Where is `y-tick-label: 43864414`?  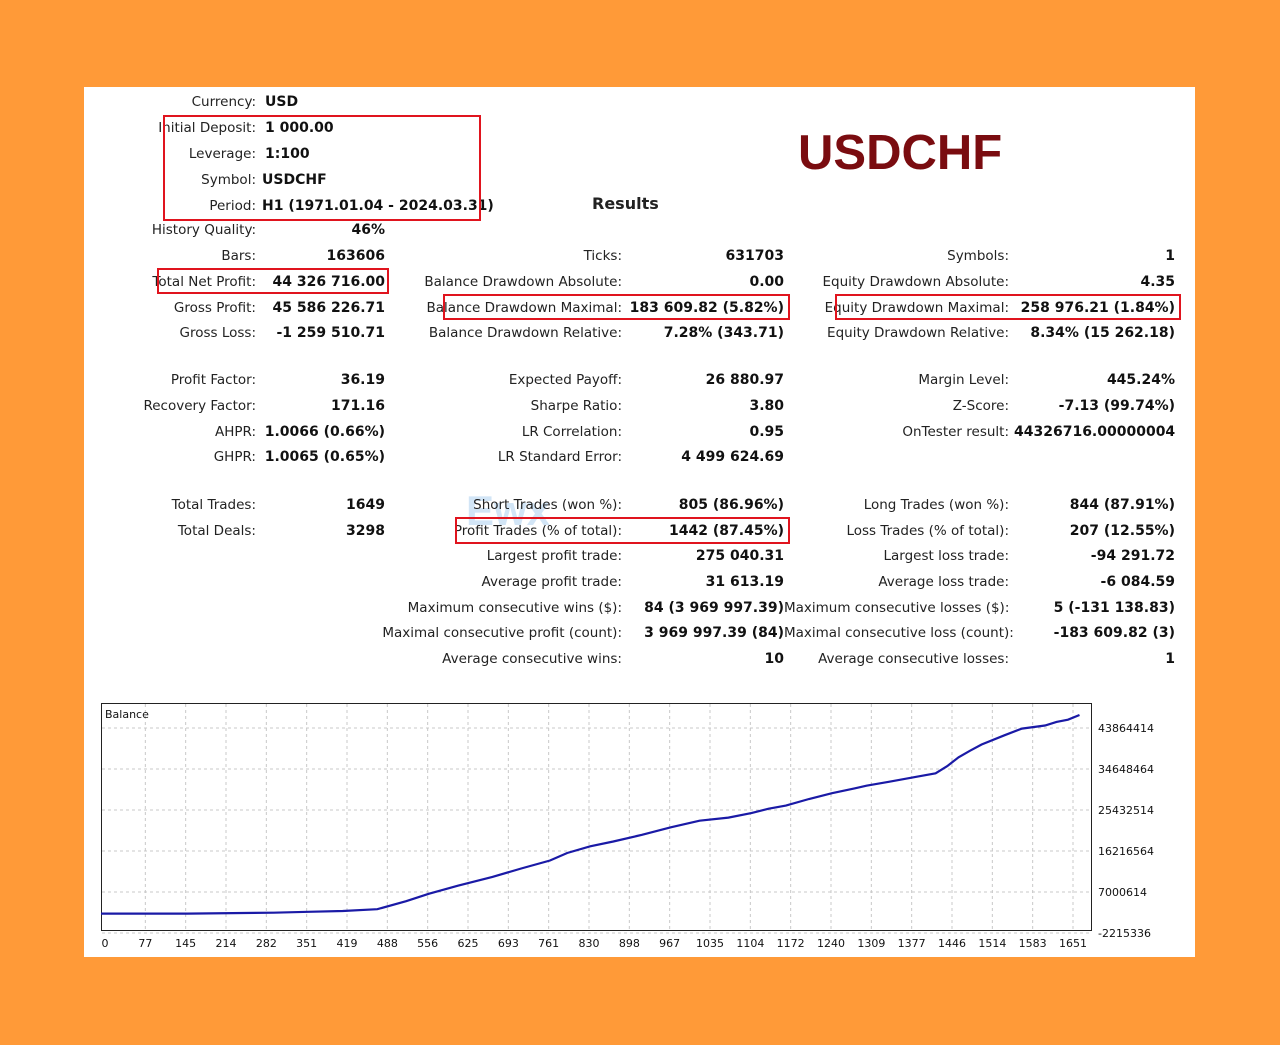 y-tick-label: 43864414 is located at coordinates (1126, 728).